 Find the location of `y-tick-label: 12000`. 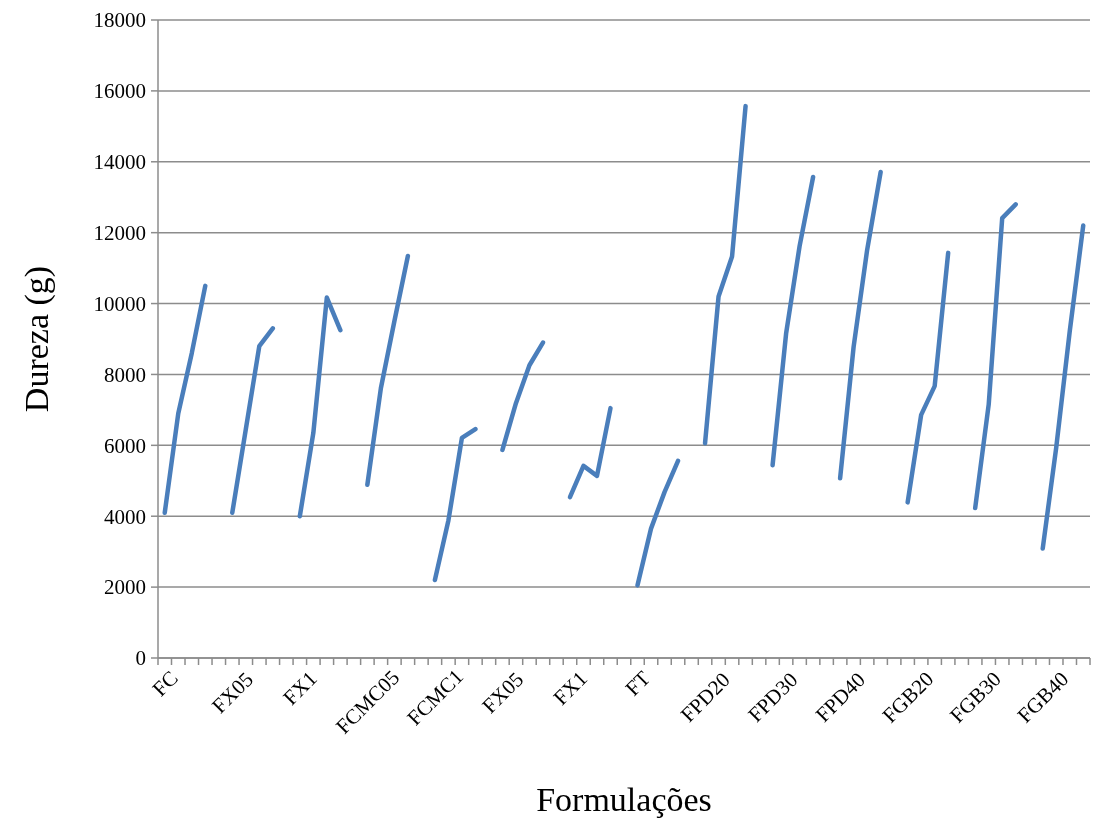

y-tick-label: 12000 is located at coordinates (119, 233).